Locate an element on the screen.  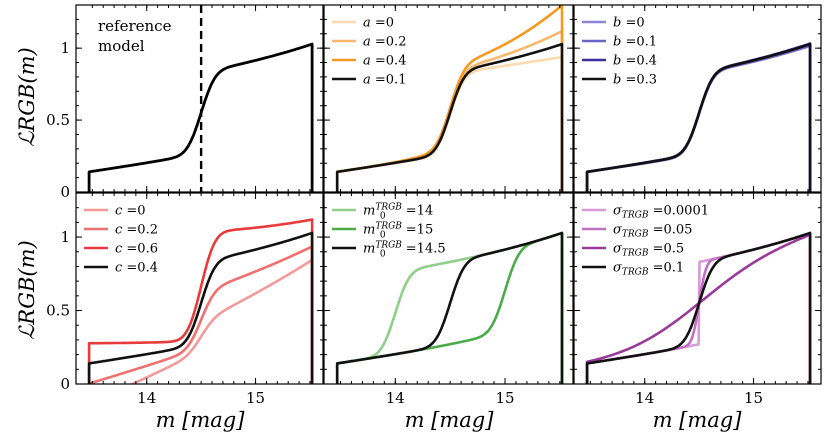
x-axis-label-middle: m [mag] is located at coordinates (450, 420).